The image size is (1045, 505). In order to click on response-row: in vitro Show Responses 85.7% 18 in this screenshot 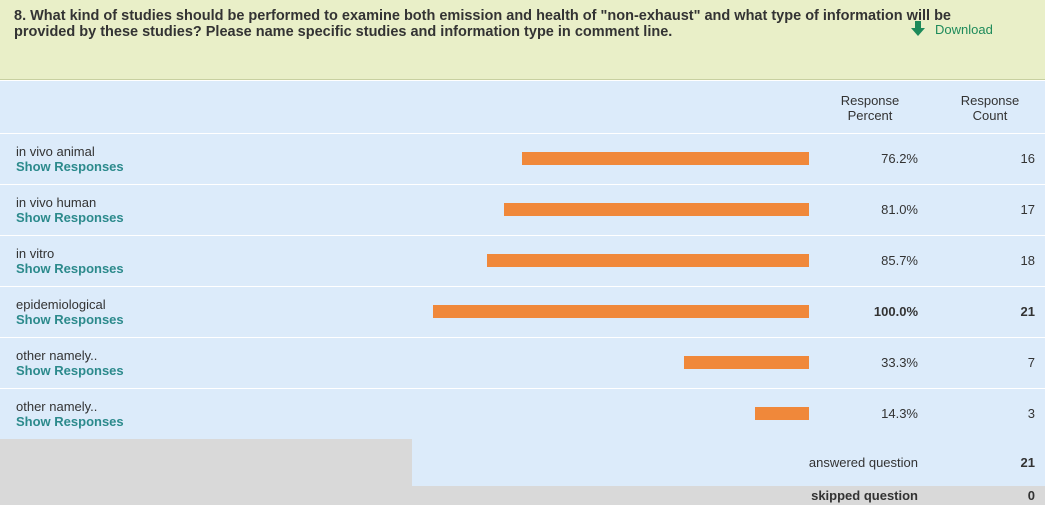, I will do `click(522, 260)`.